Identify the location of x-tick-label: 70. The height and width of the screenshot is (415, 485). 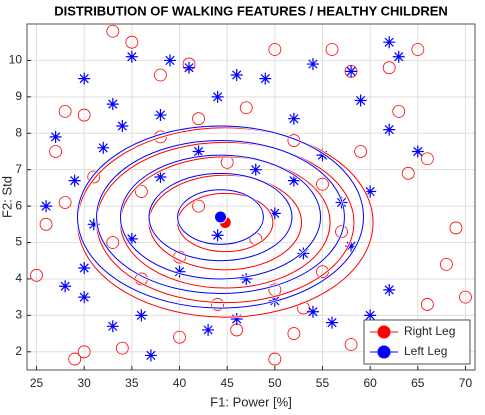
(466, 383).